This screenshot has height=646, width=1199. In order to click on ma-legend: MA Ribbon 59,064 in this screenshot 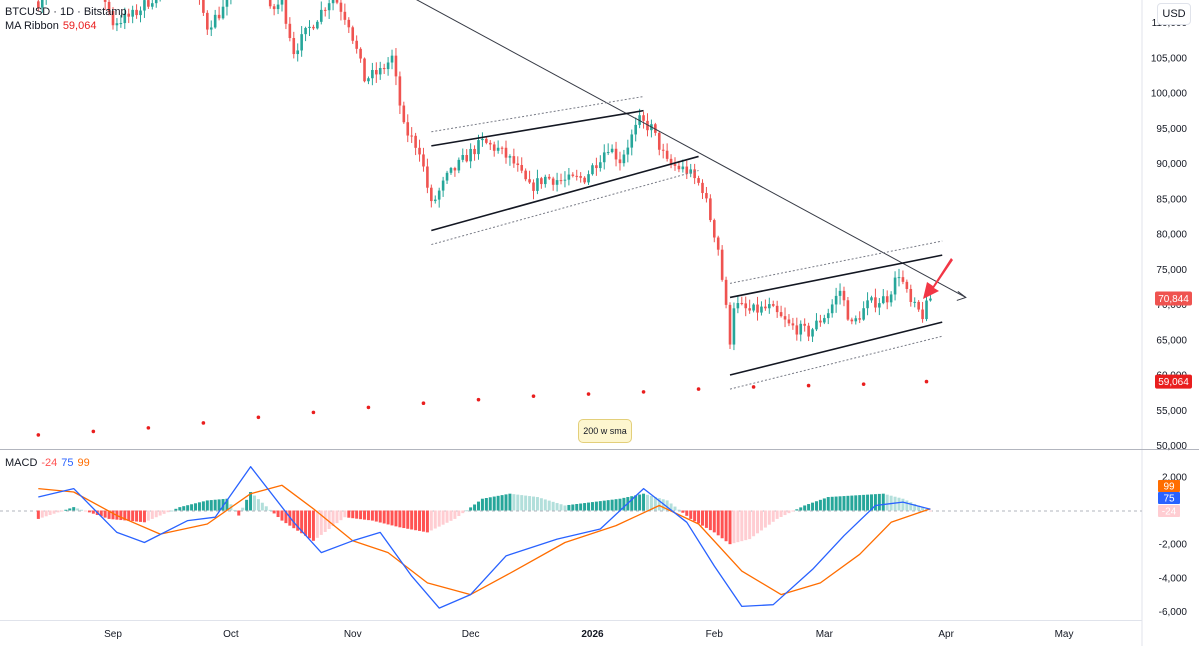, I will do `click(50, 26)`.